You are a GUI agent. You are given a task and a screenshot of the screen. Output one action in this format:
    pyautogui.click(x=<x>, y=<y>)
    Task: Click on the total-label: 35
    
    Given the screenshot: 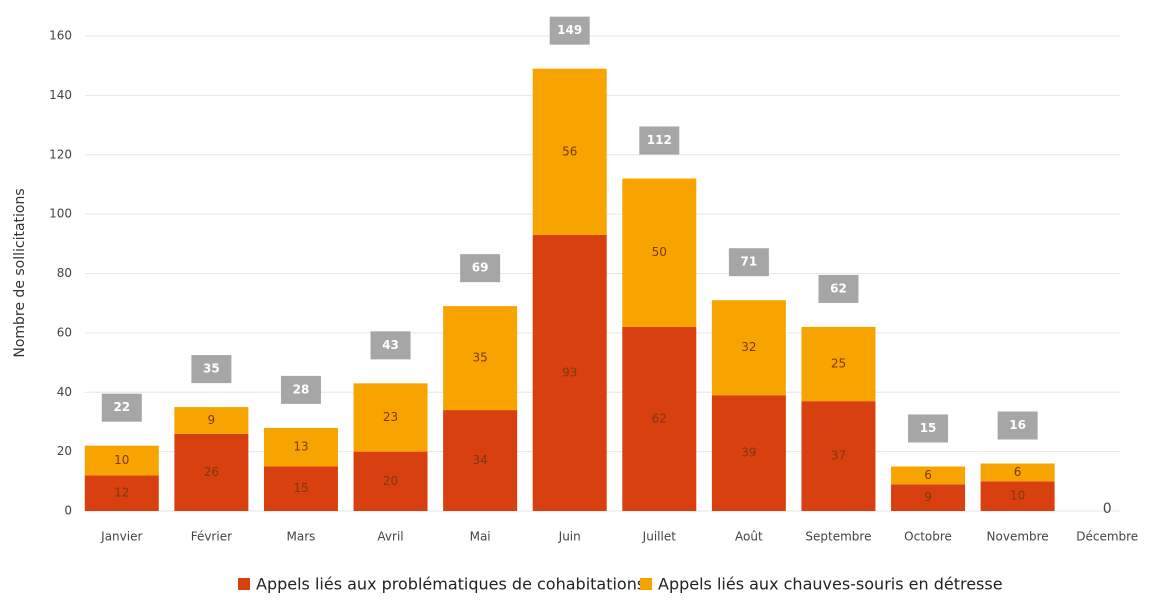 What is the action you would take?
    pyautogui.click(x=211, y=369)
    